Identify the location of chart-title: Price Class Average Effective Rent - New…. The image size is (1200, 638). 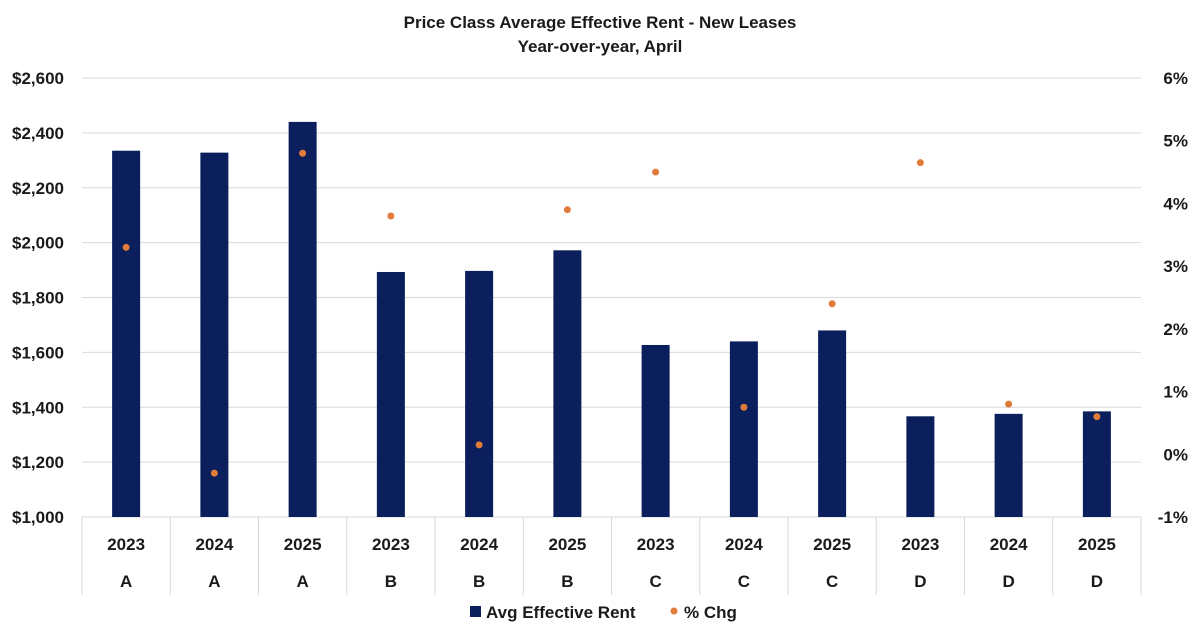
(600, 22).